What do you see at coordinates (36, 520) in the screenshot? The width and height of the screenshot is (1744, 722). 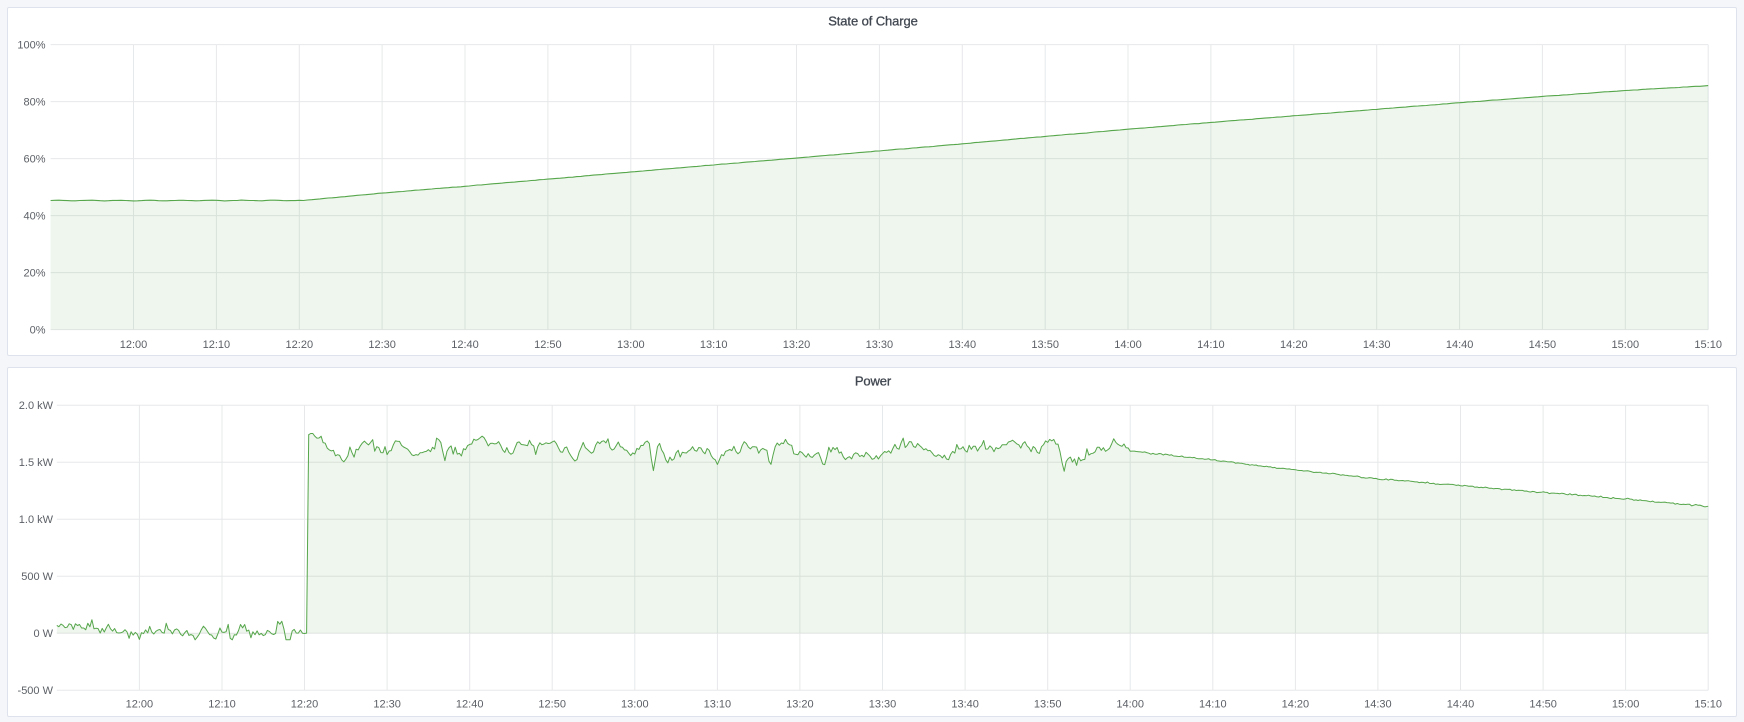 I see `svg-text: 1.0 kW` at bounding box center [36, 520].